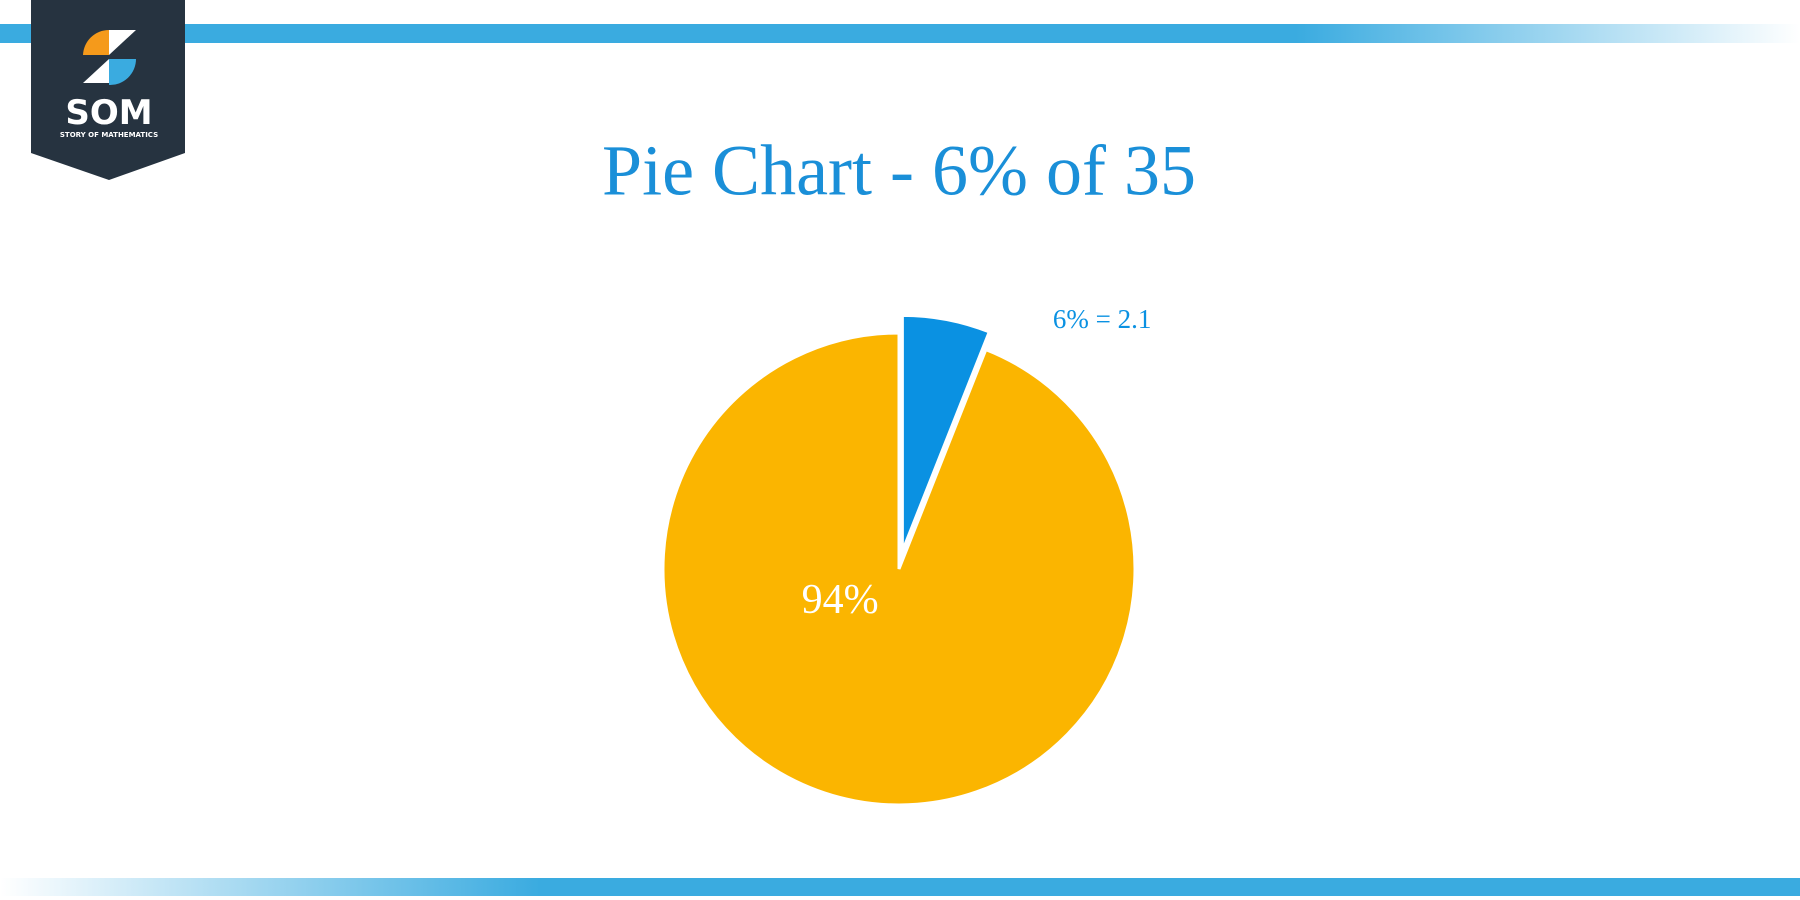 The image size is (1800, 900). Describe the element at coordinates (900, 887) in the screenshot. I see `bottom-bar` at that location.